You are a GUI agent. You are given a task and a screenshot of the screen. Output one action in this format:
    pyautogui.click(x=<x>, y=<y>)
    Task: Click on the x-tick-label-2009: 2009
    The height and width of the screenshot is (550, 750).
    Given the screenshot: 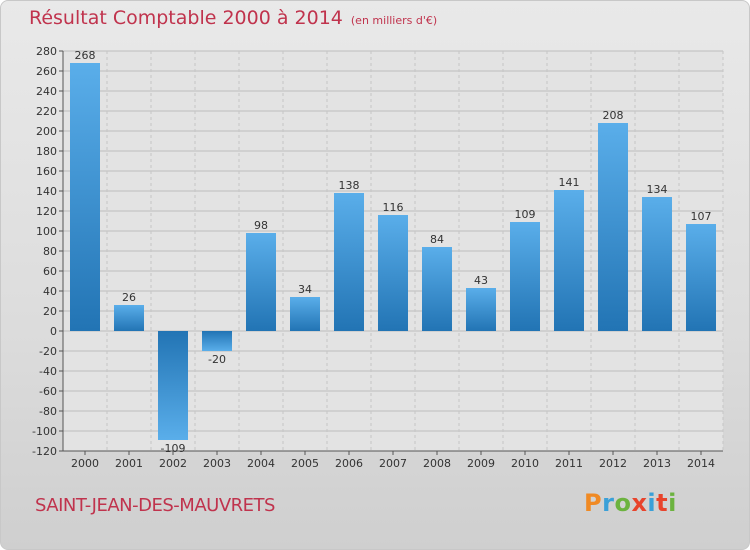 What is the action you would take?
    pyautogui.click(x=481, y=463)
    